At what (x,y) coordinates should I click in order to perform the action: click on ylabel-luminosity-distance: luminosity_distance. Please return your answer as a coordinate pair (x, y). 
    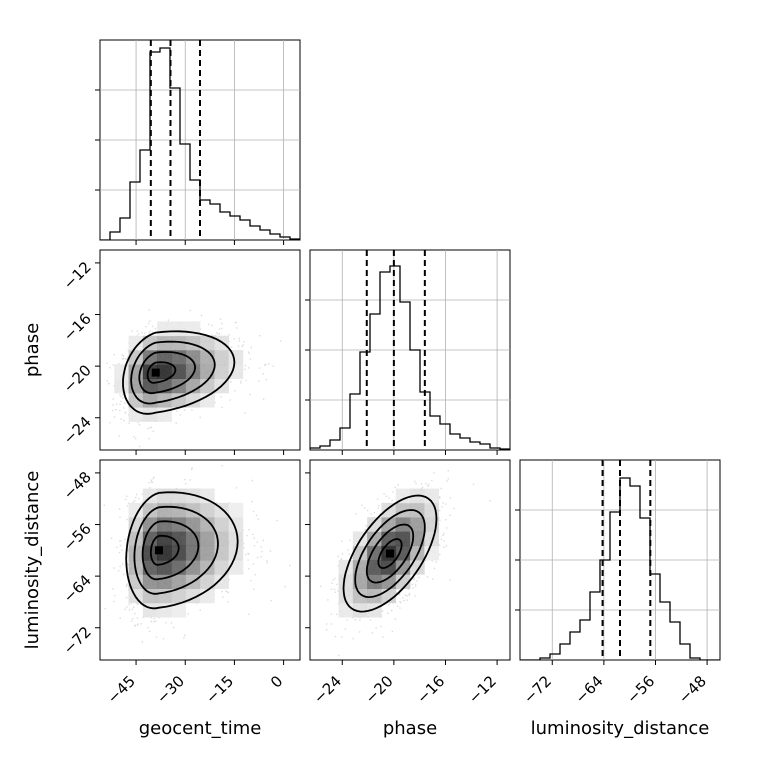
    Looking at the image, I should click on (32, 560).